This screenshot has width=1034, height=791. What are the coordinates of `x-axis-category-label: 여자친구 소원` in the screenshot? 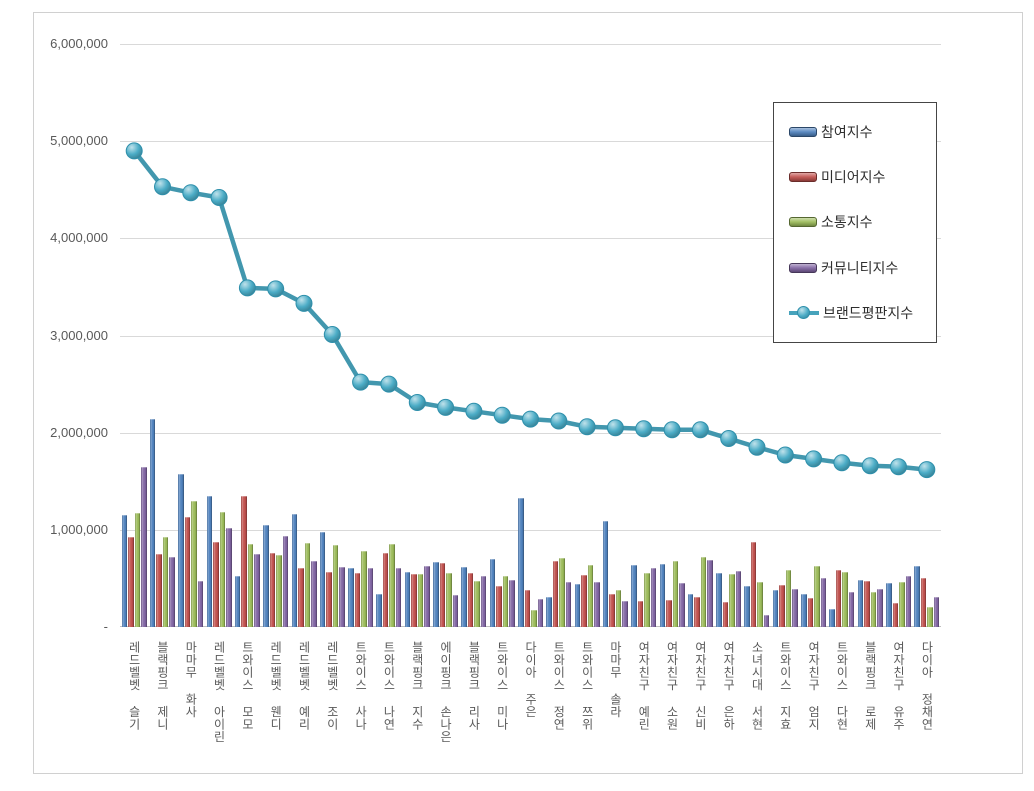 It's located at (672, 686).